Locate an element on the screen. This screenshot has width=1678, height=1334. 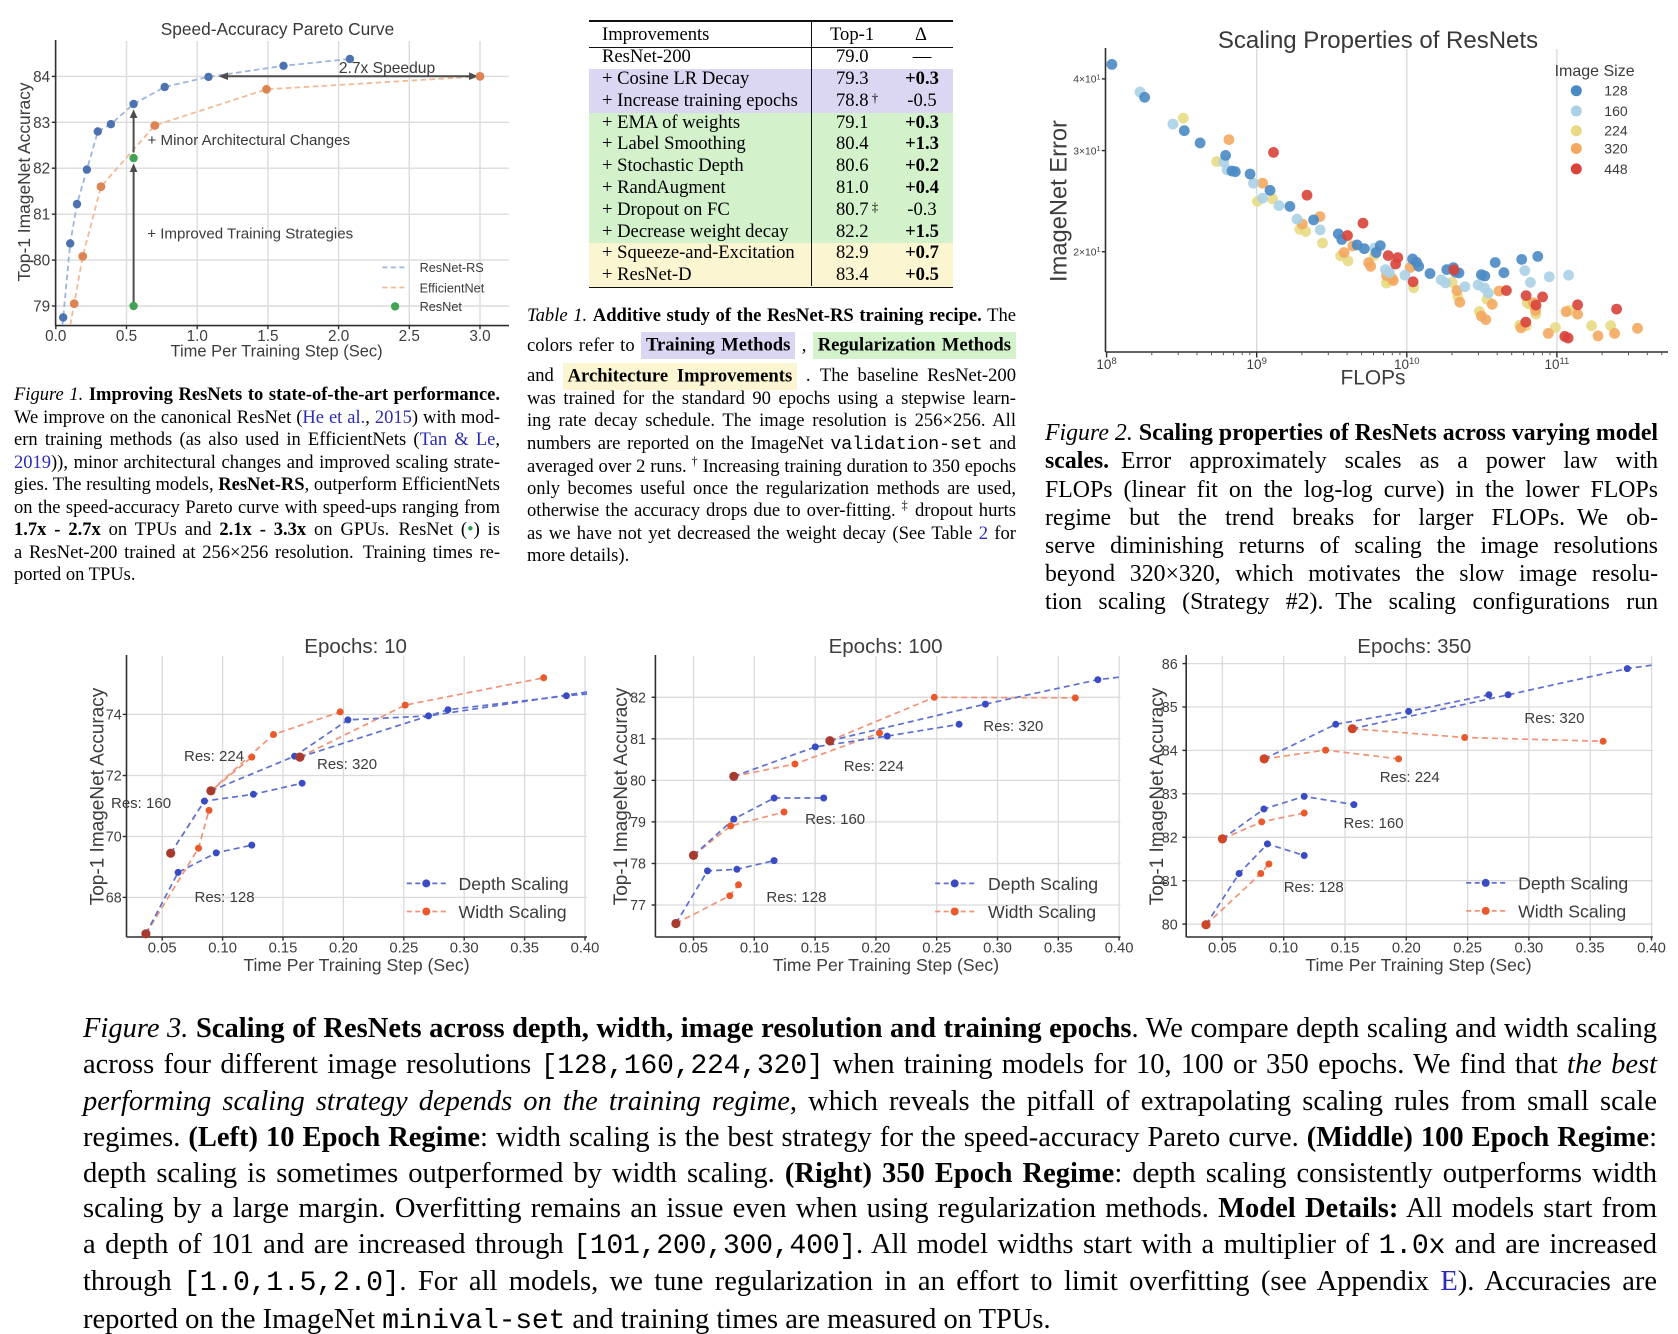
svg-text: 72 is located at coordinates (114, 777).